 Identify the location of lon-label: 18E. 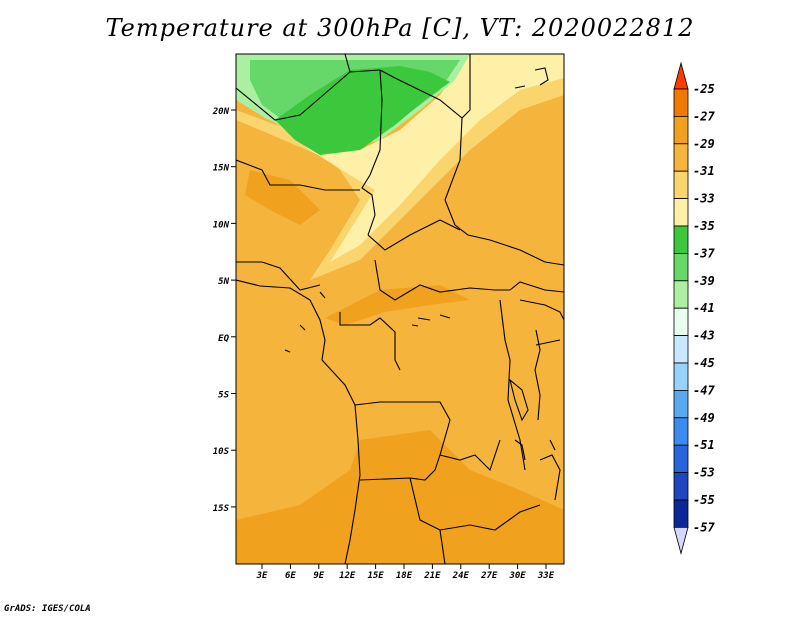
(404, 576).